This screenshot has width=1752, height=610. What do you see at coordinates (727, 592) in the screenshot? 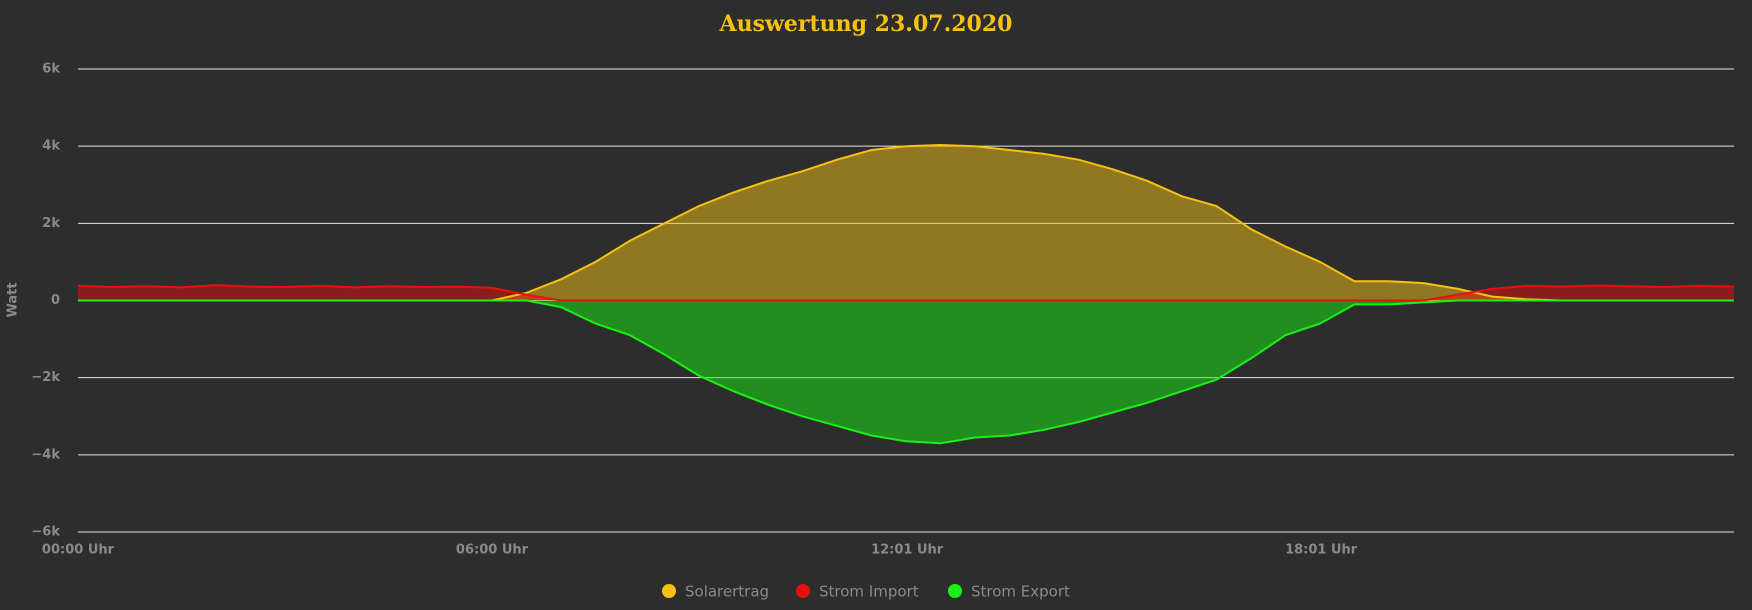
I see `legend-label: Solarertrag` at bounding box center [727, 592].